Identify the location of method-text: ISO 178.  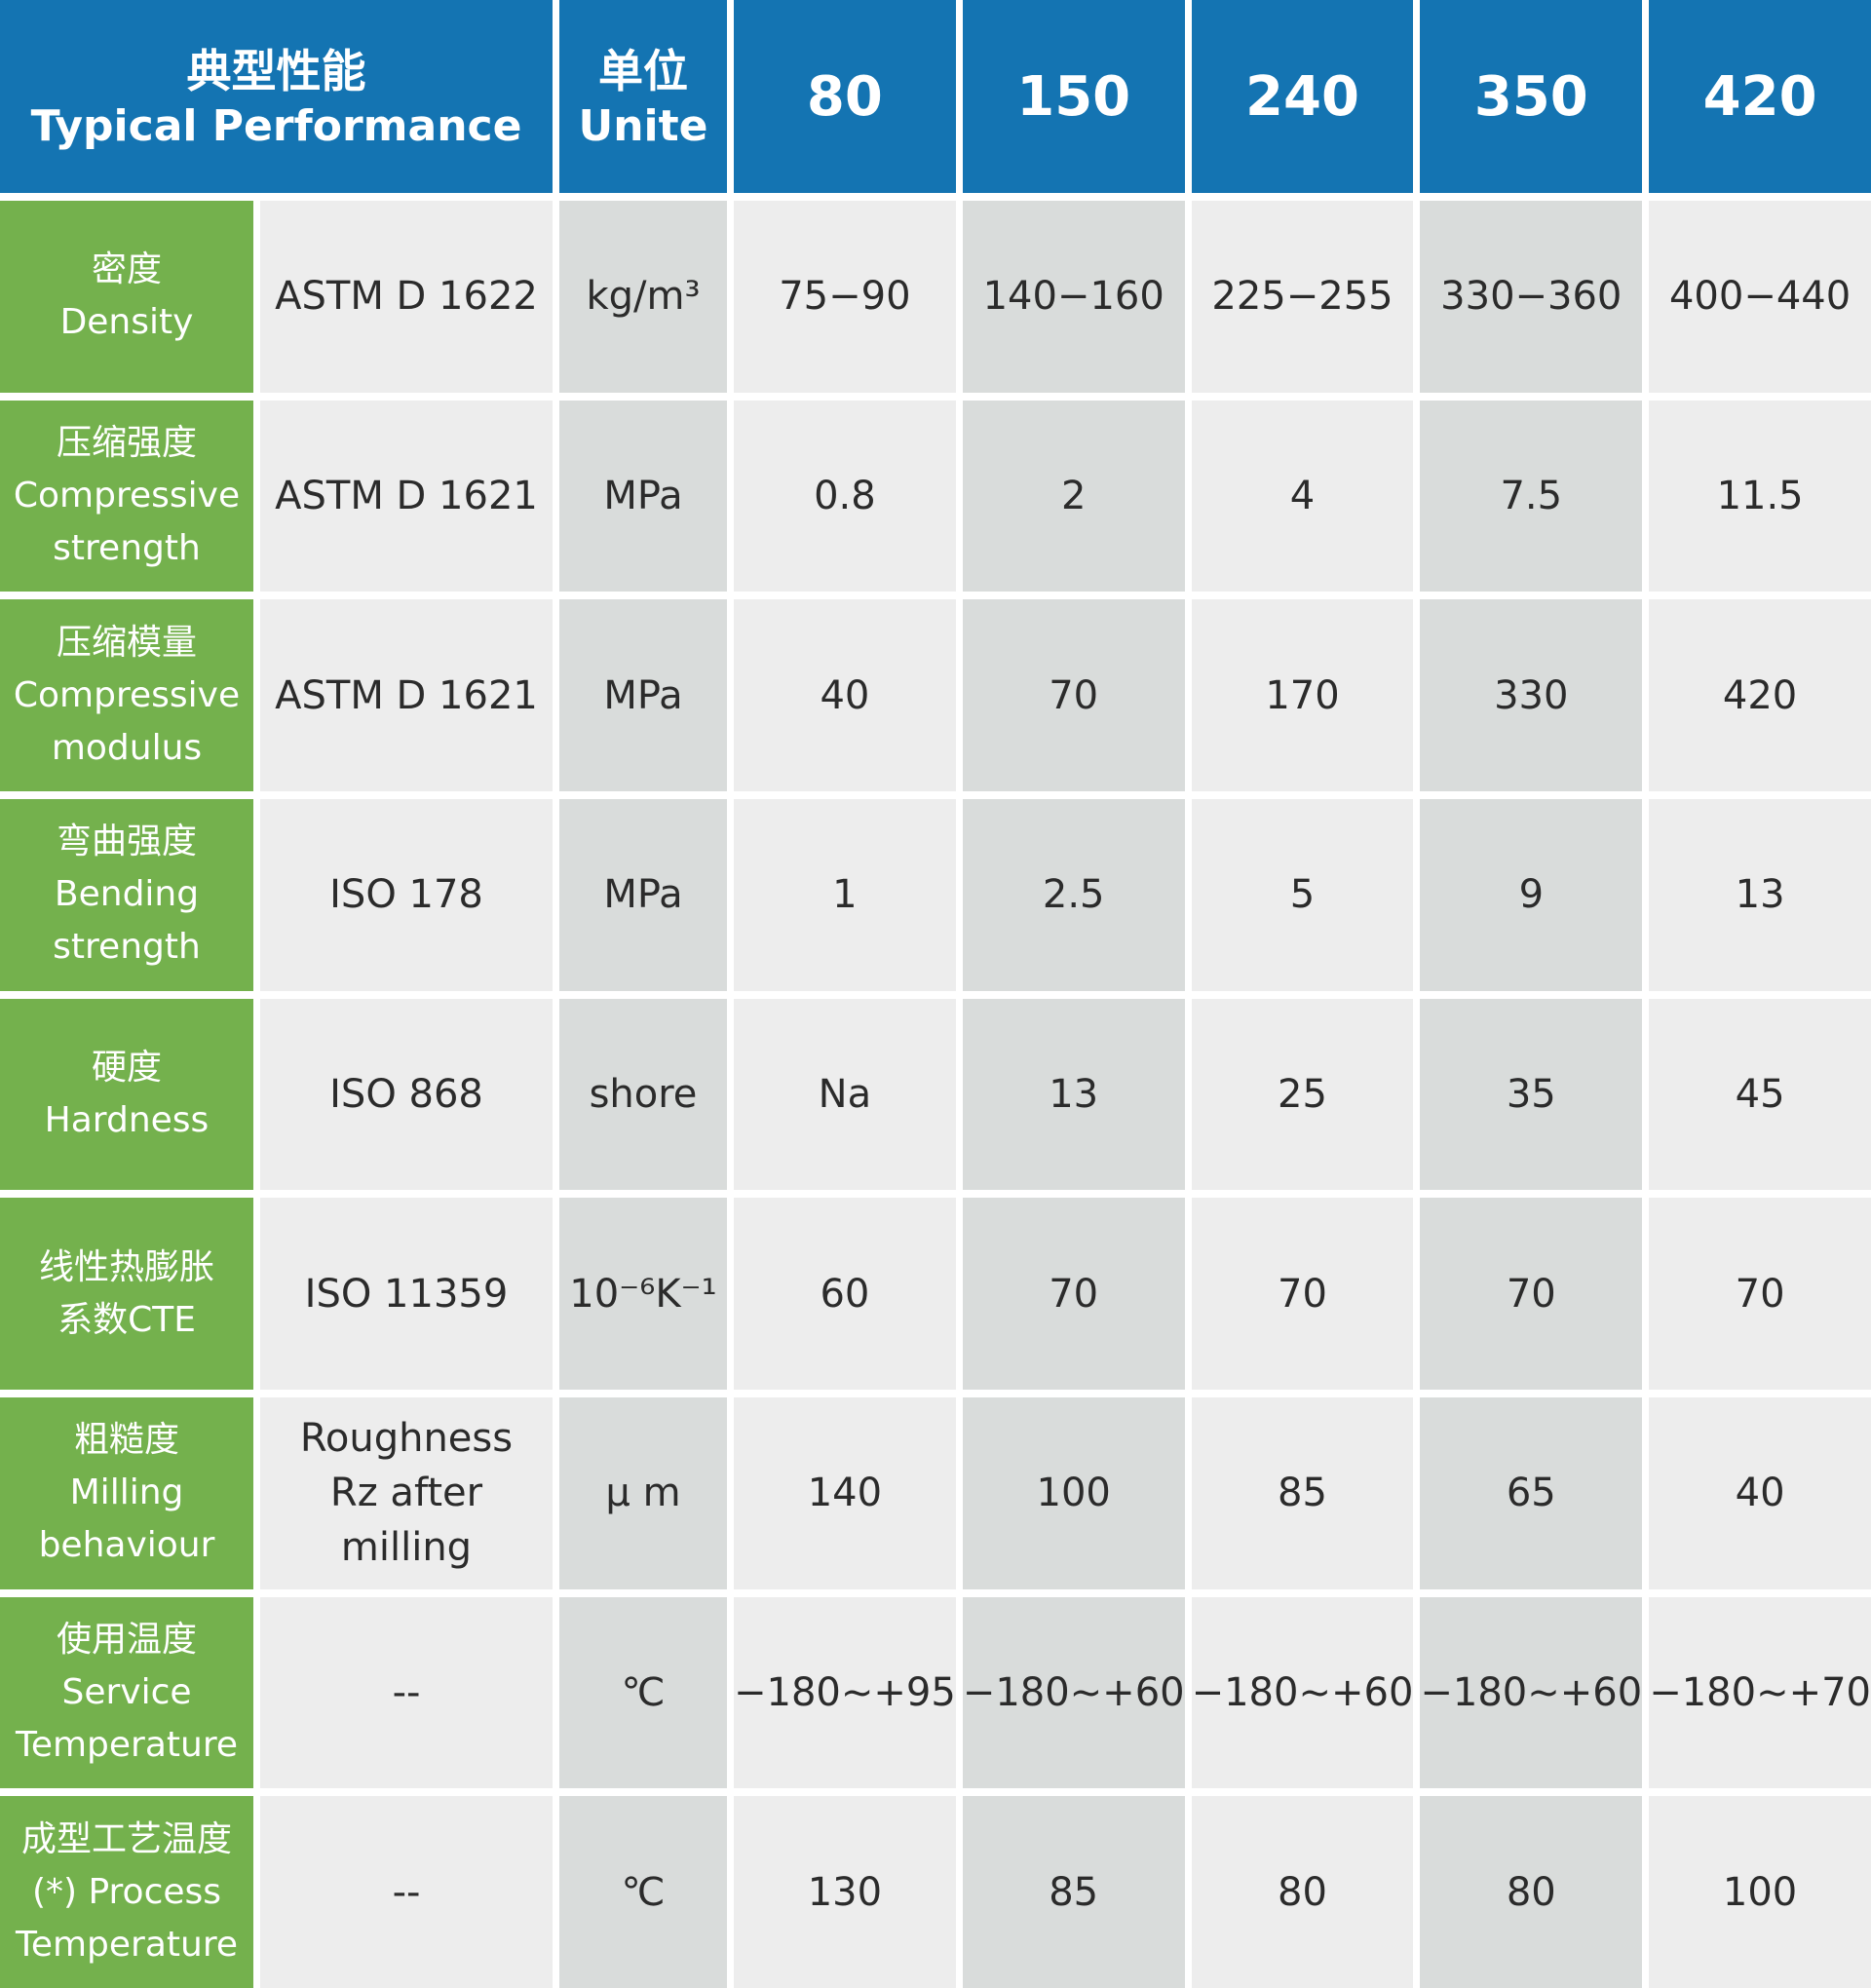
(406, 895).